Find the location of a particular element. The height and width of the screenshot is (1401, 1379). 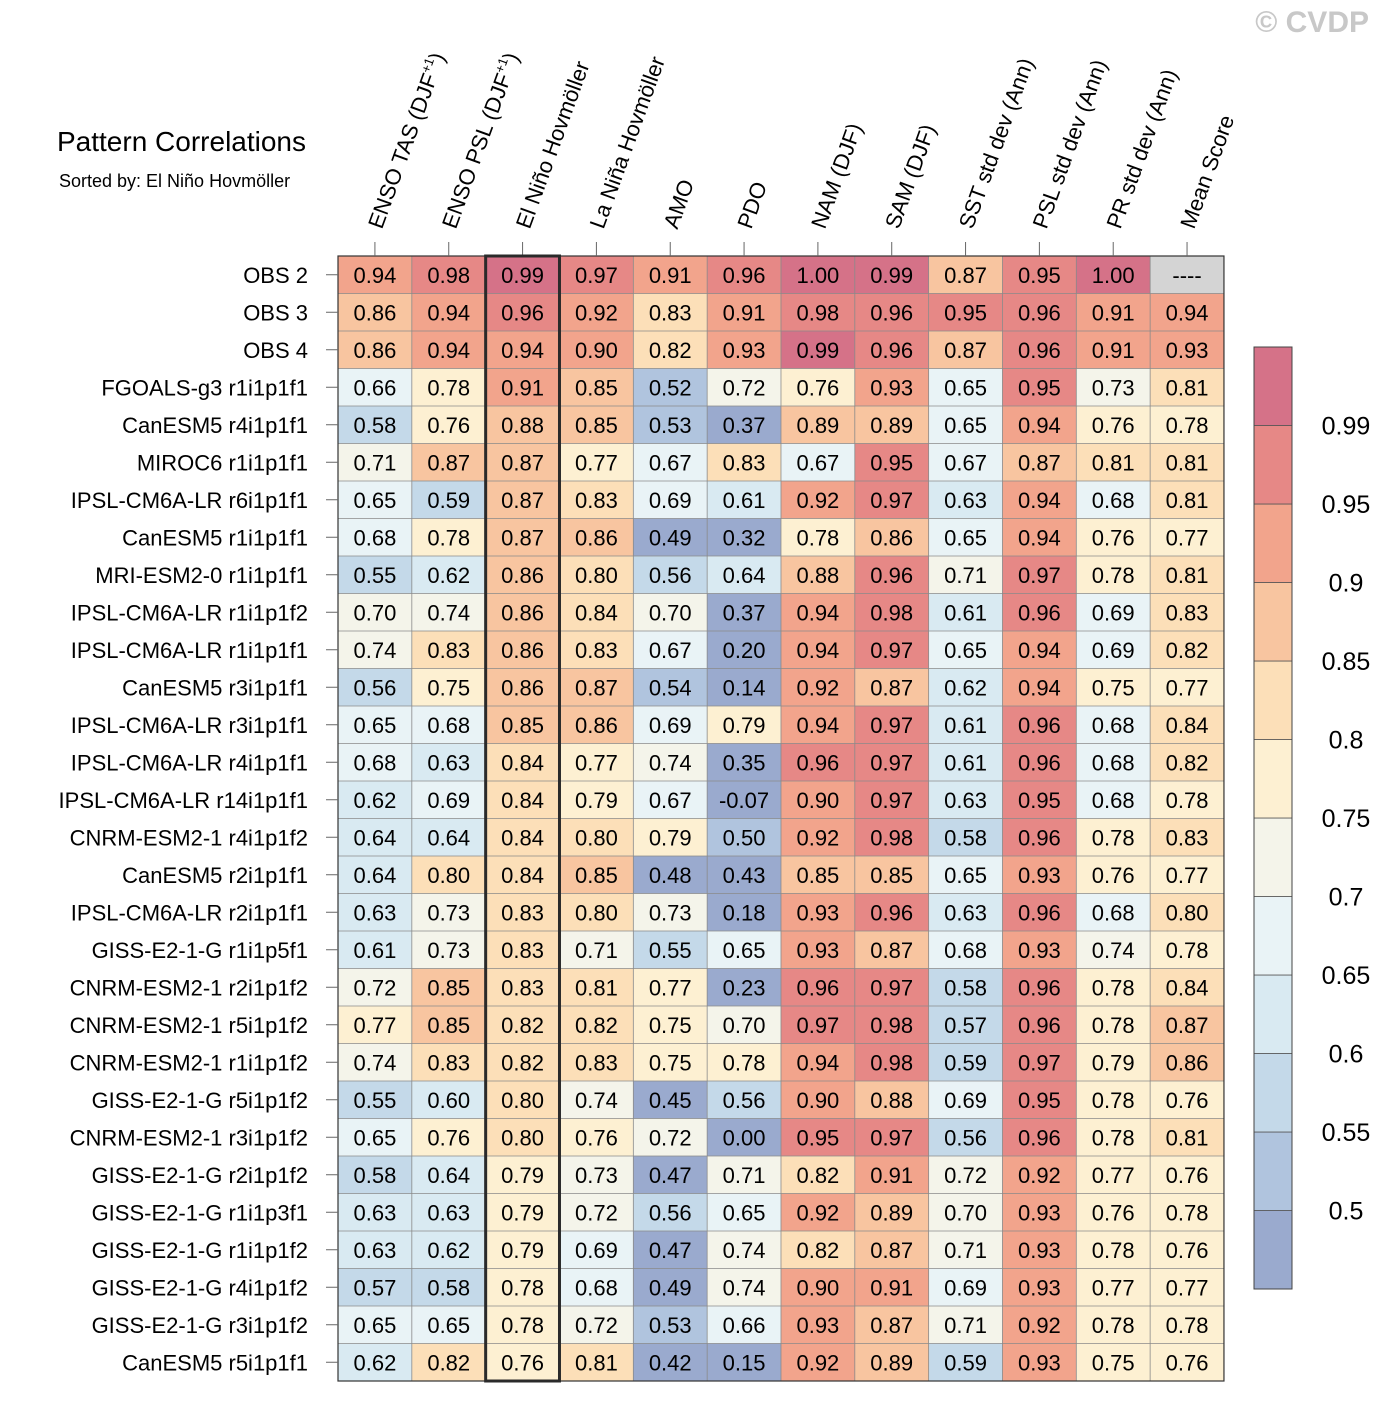

cell-value: 0.79 is located at coordinates (522, 1212).